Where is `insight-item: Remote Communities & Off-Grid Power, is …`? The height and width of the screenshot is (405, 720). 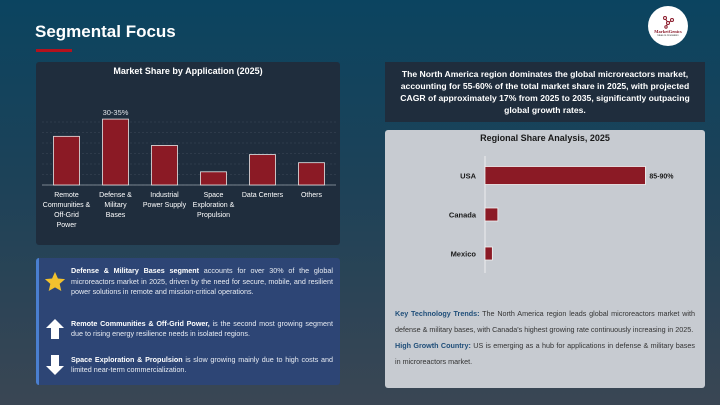
insight-item: Remote Communities & Off-Grid Power, is … is located at coordinates (189, 329).